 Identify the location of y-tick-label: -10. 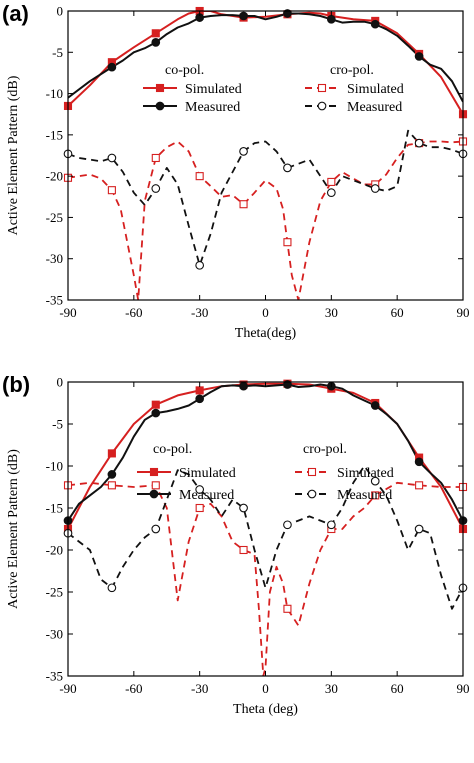
(54, 93).